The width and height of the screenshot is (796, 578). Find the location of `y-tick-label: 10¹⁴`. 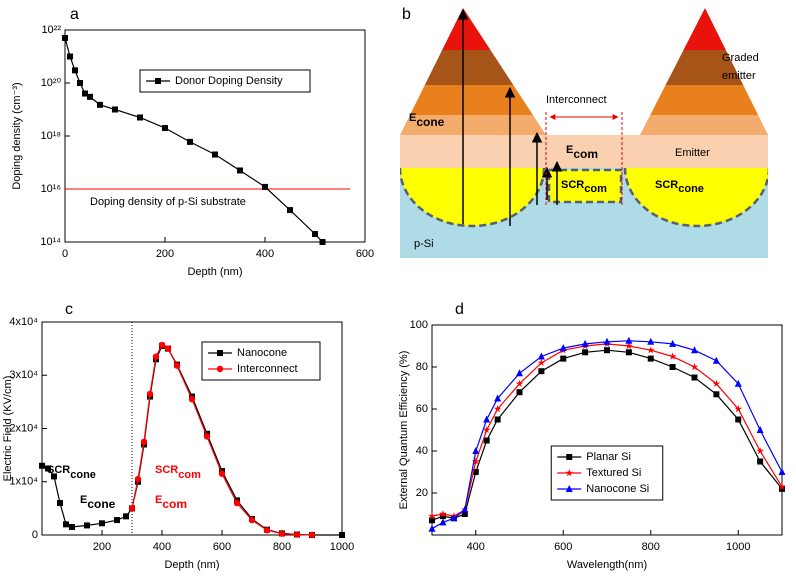

y-tick-label: 10¹⁴ is located at coordinates (50, 242).